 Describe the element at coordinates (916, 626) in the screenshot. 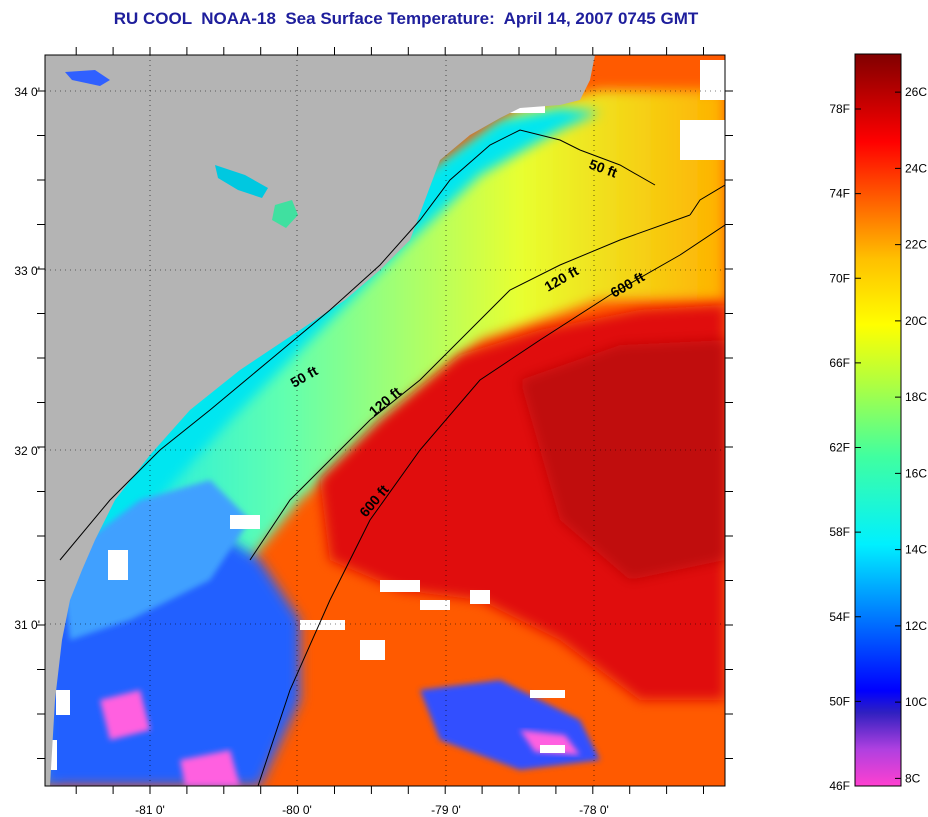

I see `colorbar-c-label: 12C` at that location.